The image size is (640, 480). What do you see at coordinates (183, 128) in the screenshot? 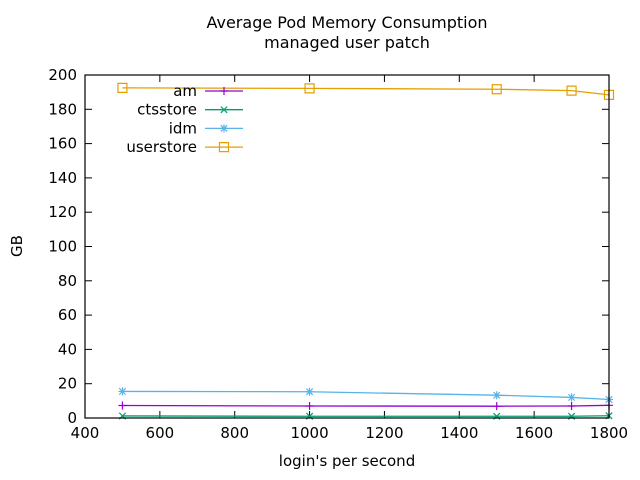
I see `legend-label: idm` at bounding box center [183, 128].